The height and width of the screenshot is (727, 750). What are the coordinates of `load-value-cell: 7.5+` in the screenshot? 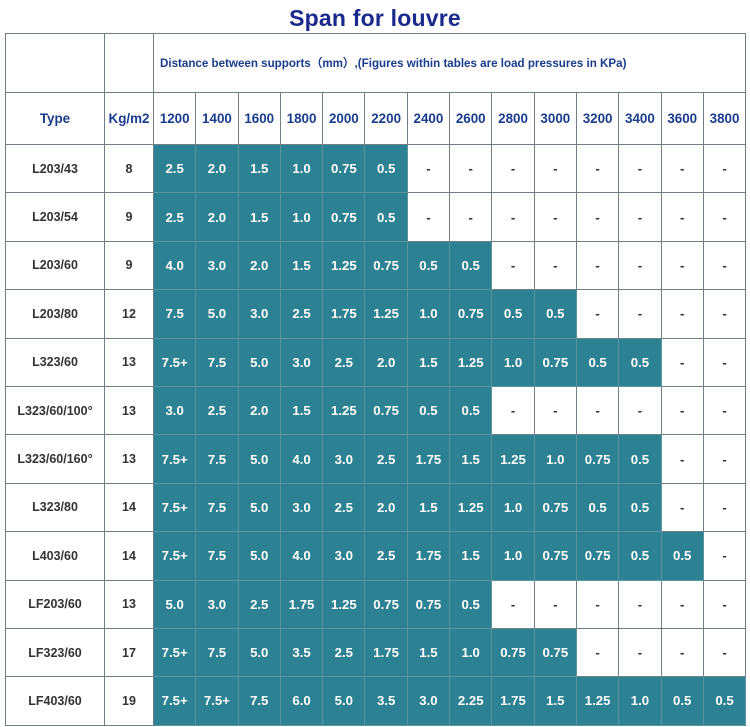 It's located at (174, 507).